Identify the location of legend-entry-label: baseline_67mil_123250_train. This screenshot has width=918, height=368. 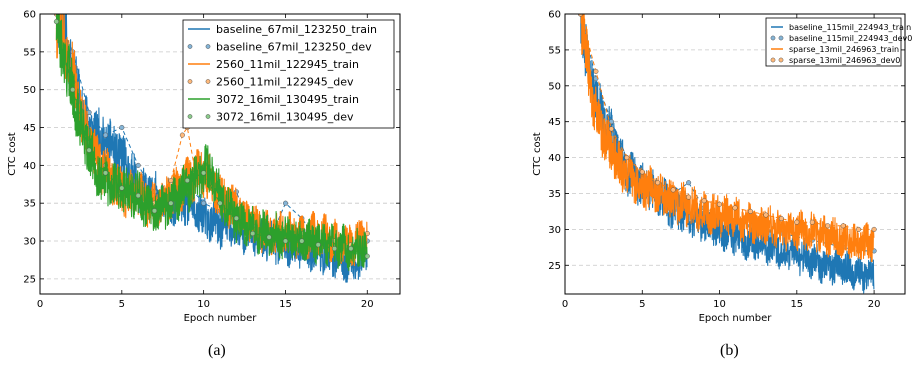
(296, 29).